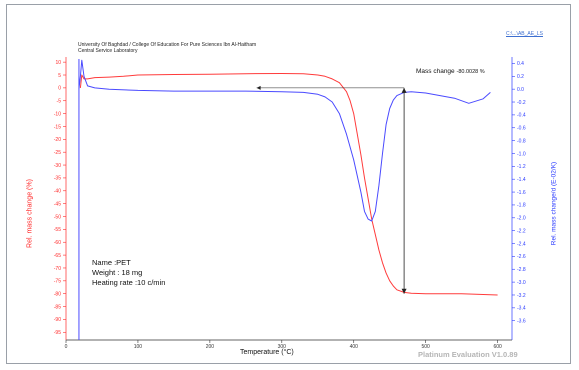 Image resolution: width=579 pixels, height=370 pixels. Describe the element at coordinates (521, 116) in the screenshot. I see `y-right-tick-label-4: -0.4` at that location.